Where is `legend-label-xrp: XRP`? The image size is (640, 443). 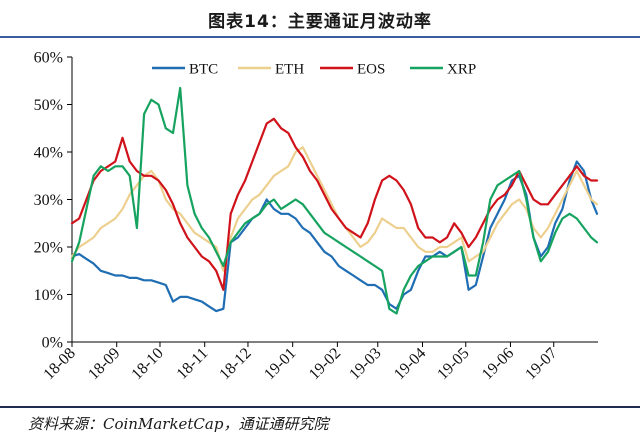
legend-label-xrp: XRP is located at coordinates (461, 70).